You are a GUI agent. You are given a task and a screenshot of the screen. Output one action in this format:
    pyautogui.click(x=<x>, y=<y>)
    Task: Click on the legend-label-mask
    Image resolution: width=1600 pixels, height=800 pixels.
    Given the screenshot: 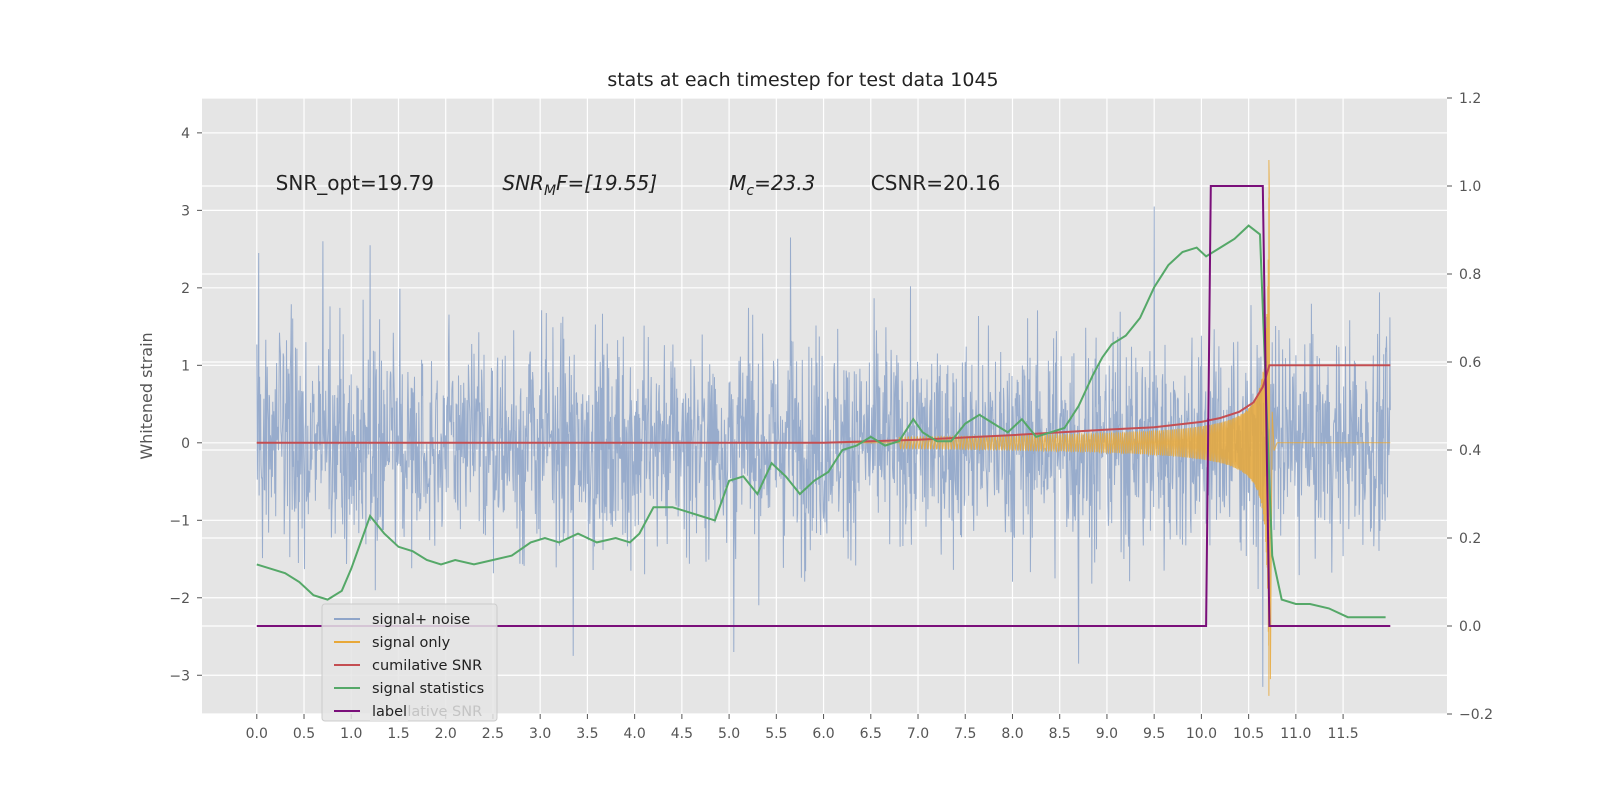 What is the action you would take?
    pyautogui.click(x=389, y=711)
    